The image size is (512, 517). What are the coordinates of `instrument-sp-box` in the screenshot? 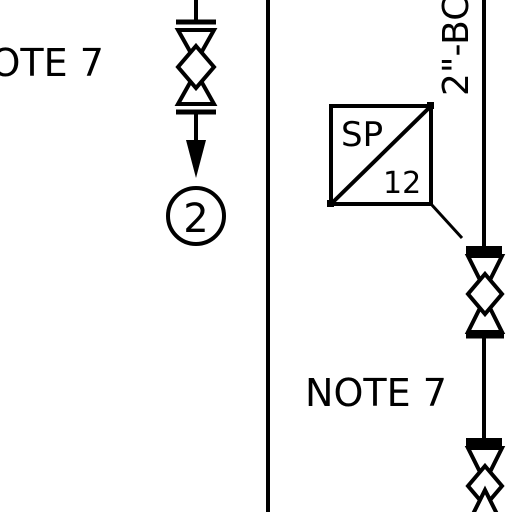 It's located at (380, 154).